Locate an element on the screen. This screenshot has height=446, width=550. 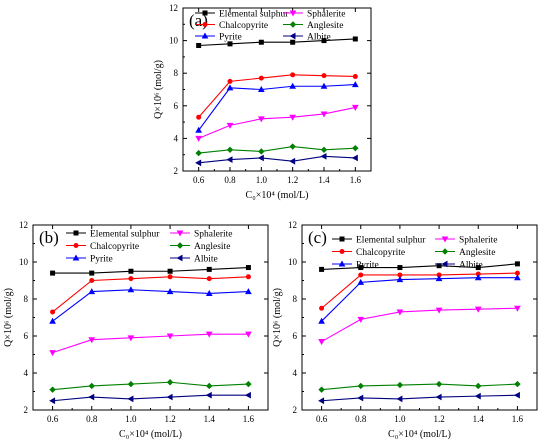
x-tick-label: 0.6 is located at coordinates (322, 419).